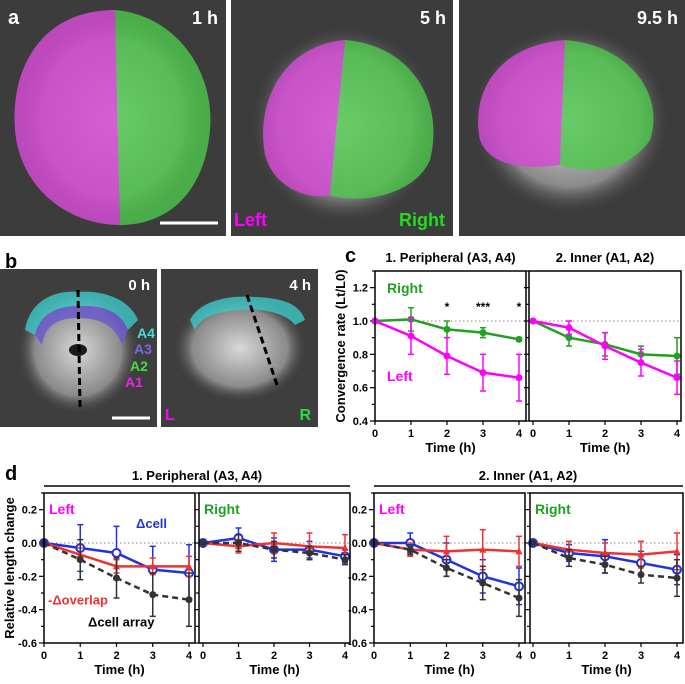 This screenshot has height=684, width=685. I want to click on series-line, so click(446, 570).